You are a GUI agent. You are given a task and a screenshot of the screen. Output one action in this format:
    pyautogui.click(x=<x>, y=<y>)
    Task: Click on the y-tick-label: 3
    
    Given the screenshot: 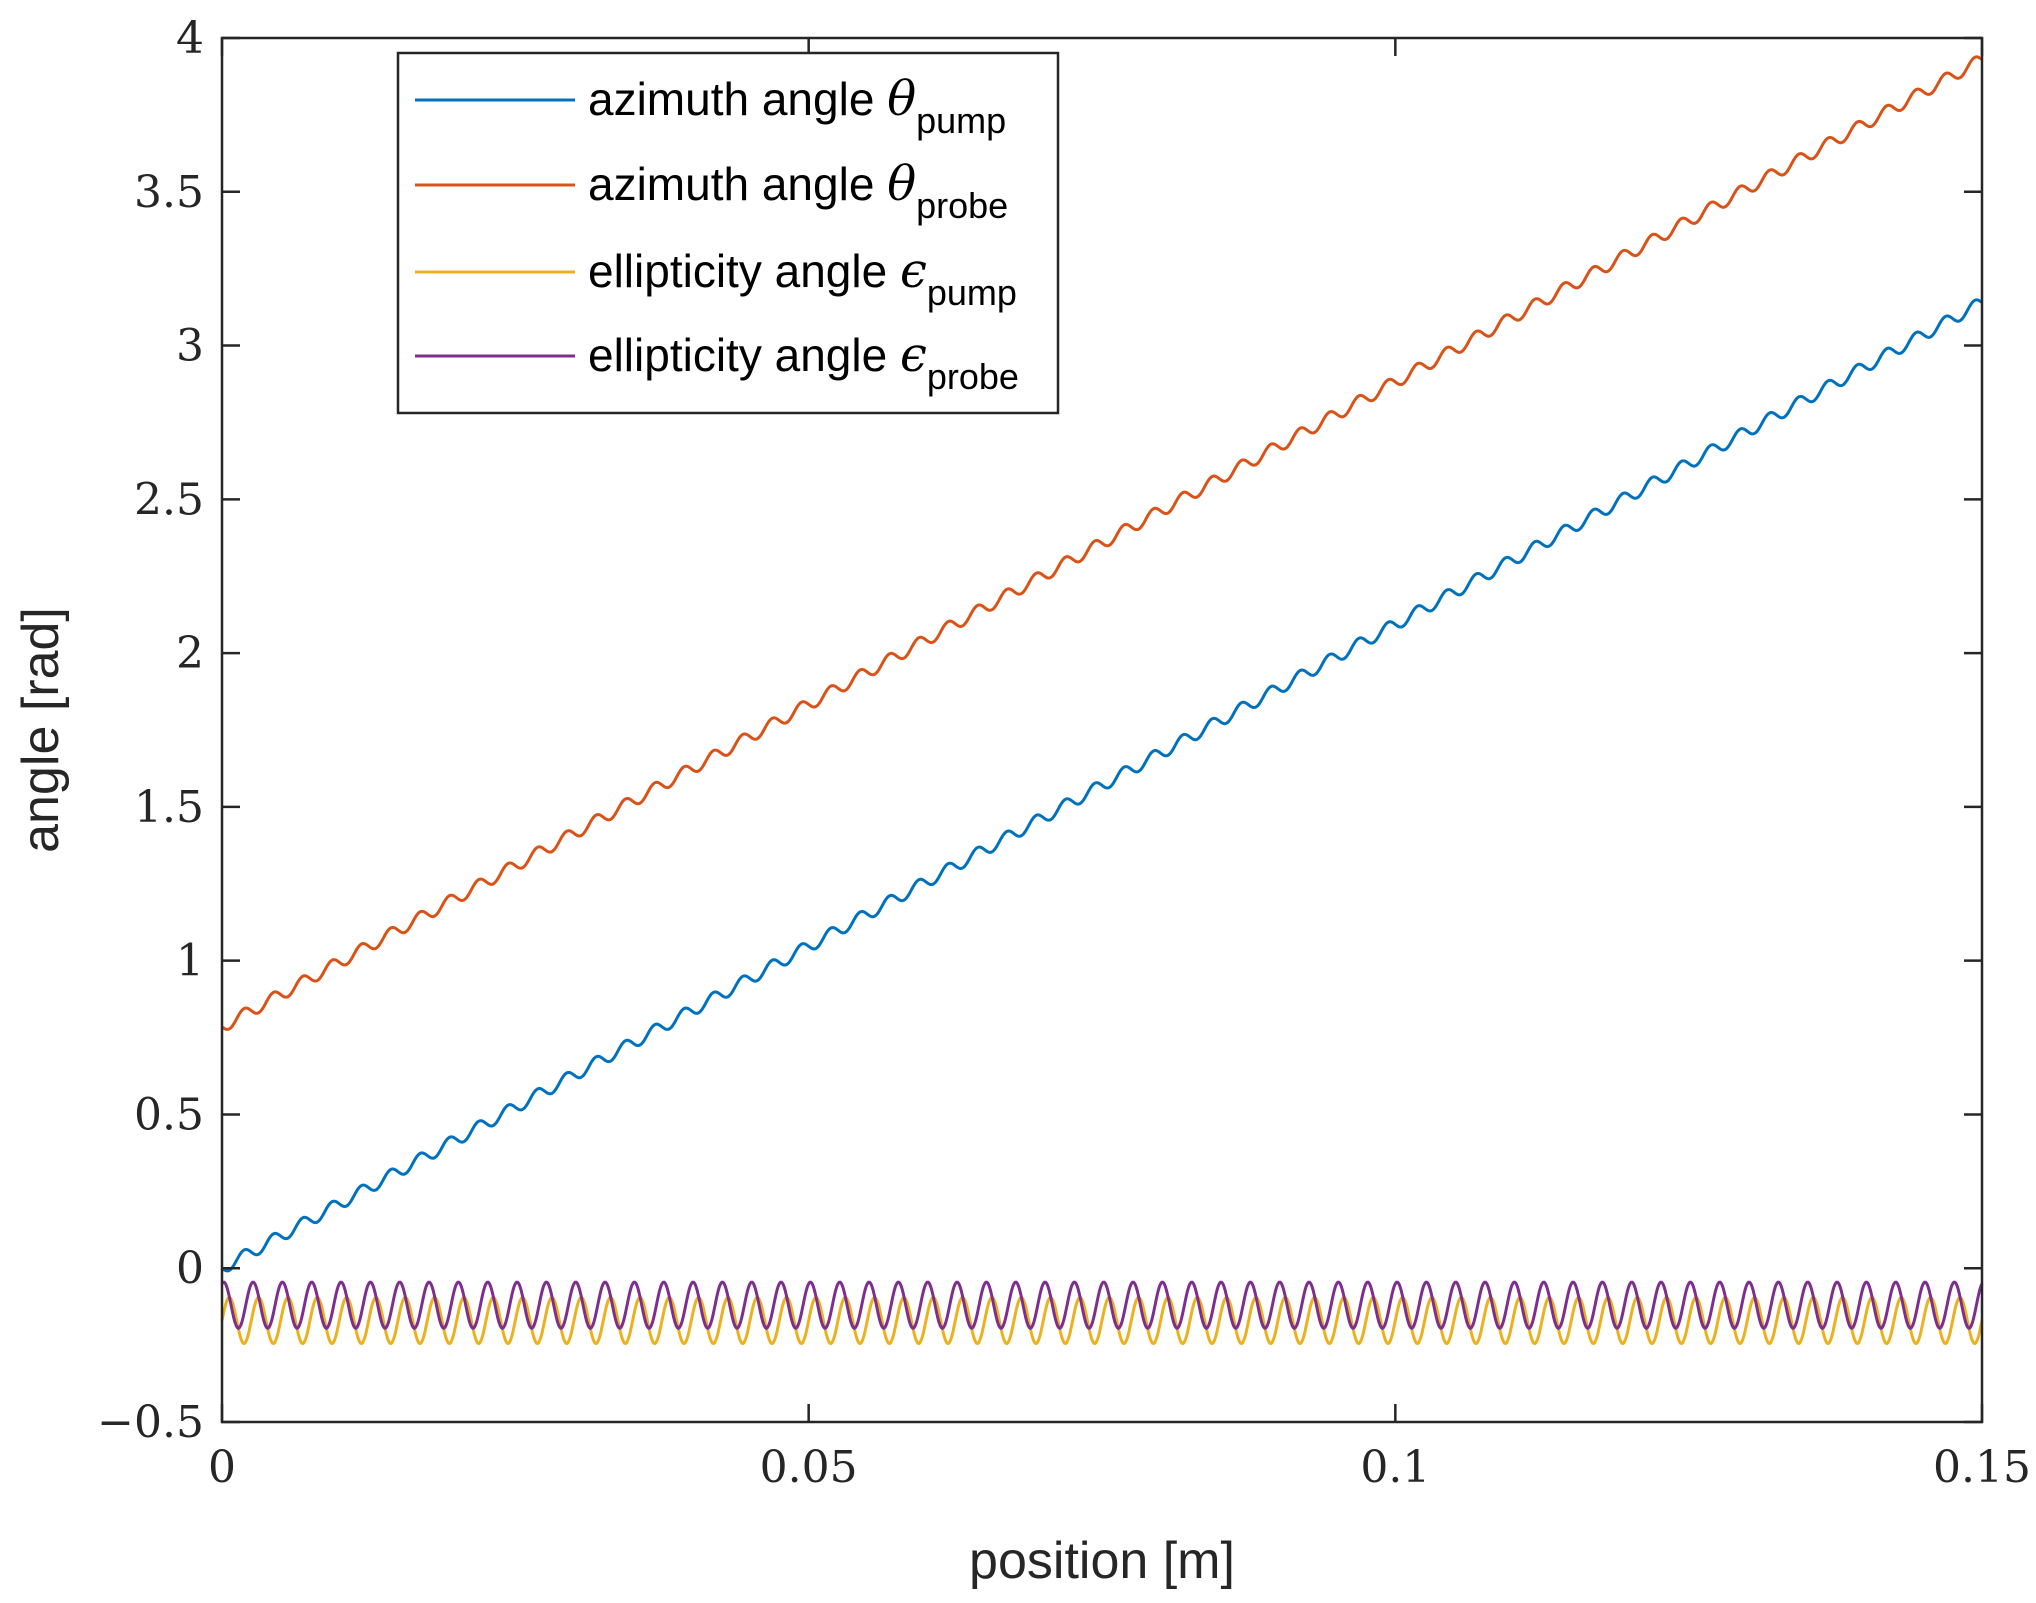 What is the action you would take?
    pyautogui.click(x=190, y=346)
    